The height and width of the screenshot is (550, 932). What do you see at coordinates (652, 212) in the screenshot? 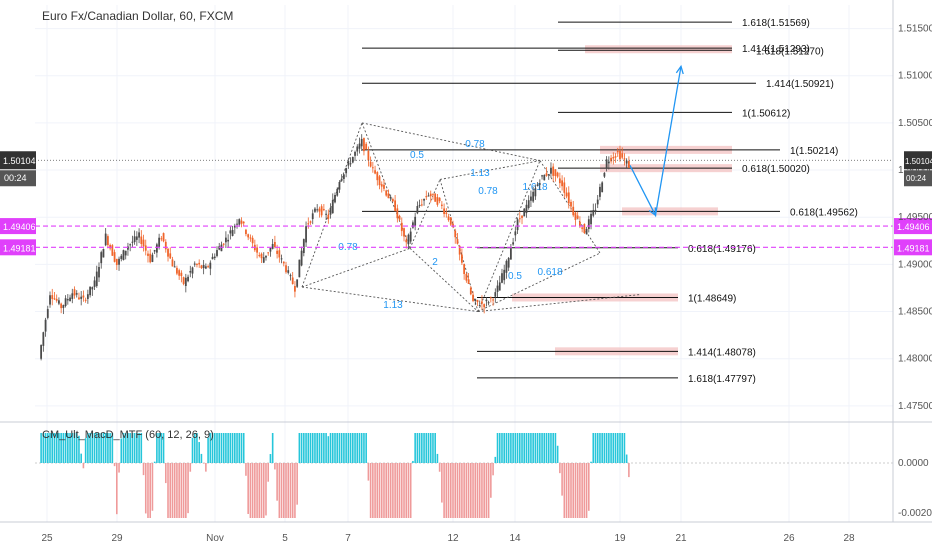
I see `projection-arrowhead-down` at bounding box center [652, 212].